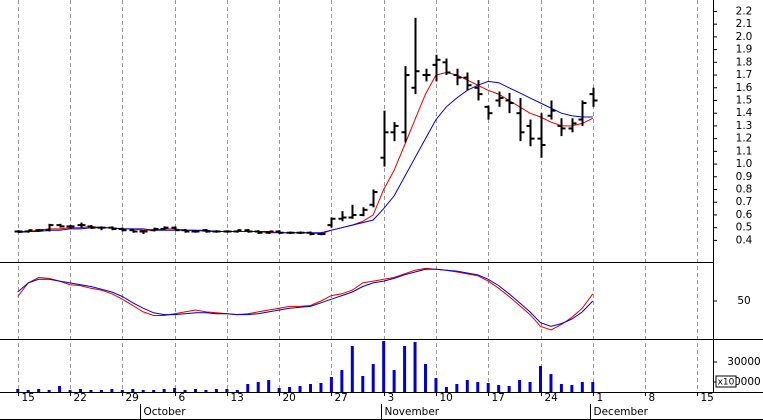 Image resolution: width=763 pixels, height=420 pixels. Describe the element at coordinates (621, 412) in the screenshot. I see `month-label: December` at that location.